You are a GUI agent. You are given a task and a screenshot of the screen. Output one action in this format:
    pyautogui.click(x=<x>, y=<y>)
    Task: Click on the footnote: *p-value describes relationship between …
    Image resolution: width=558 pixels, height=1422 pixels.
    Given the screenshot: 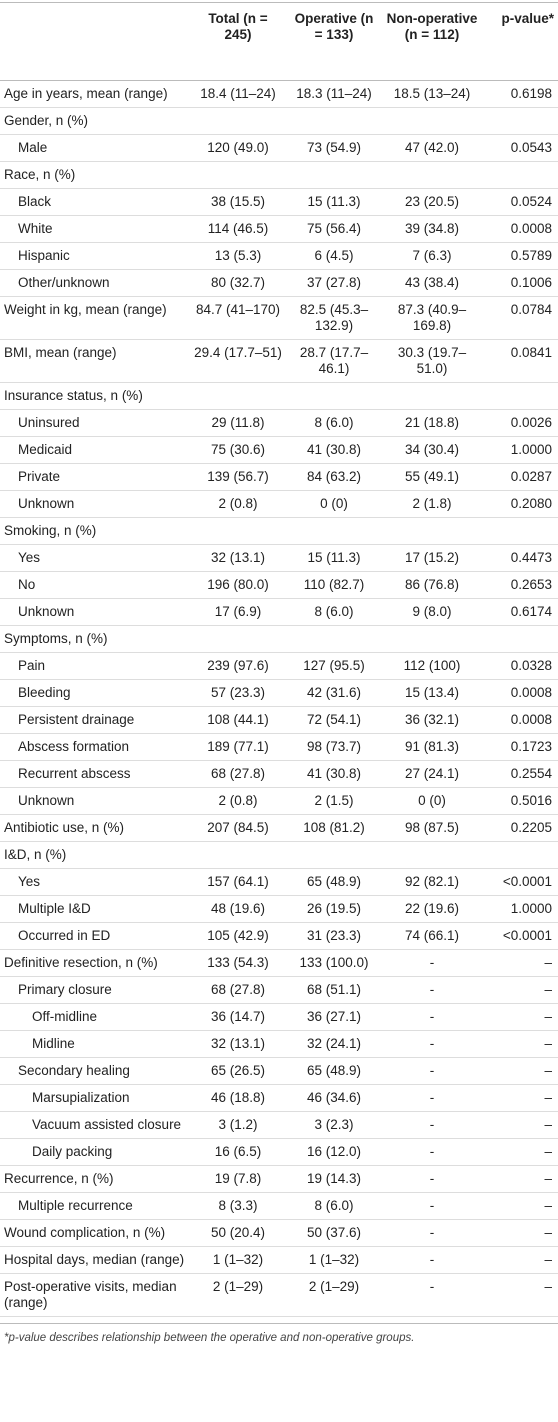 What is the action you would take?
    pyautogui.click(x=279, y=1337)
    